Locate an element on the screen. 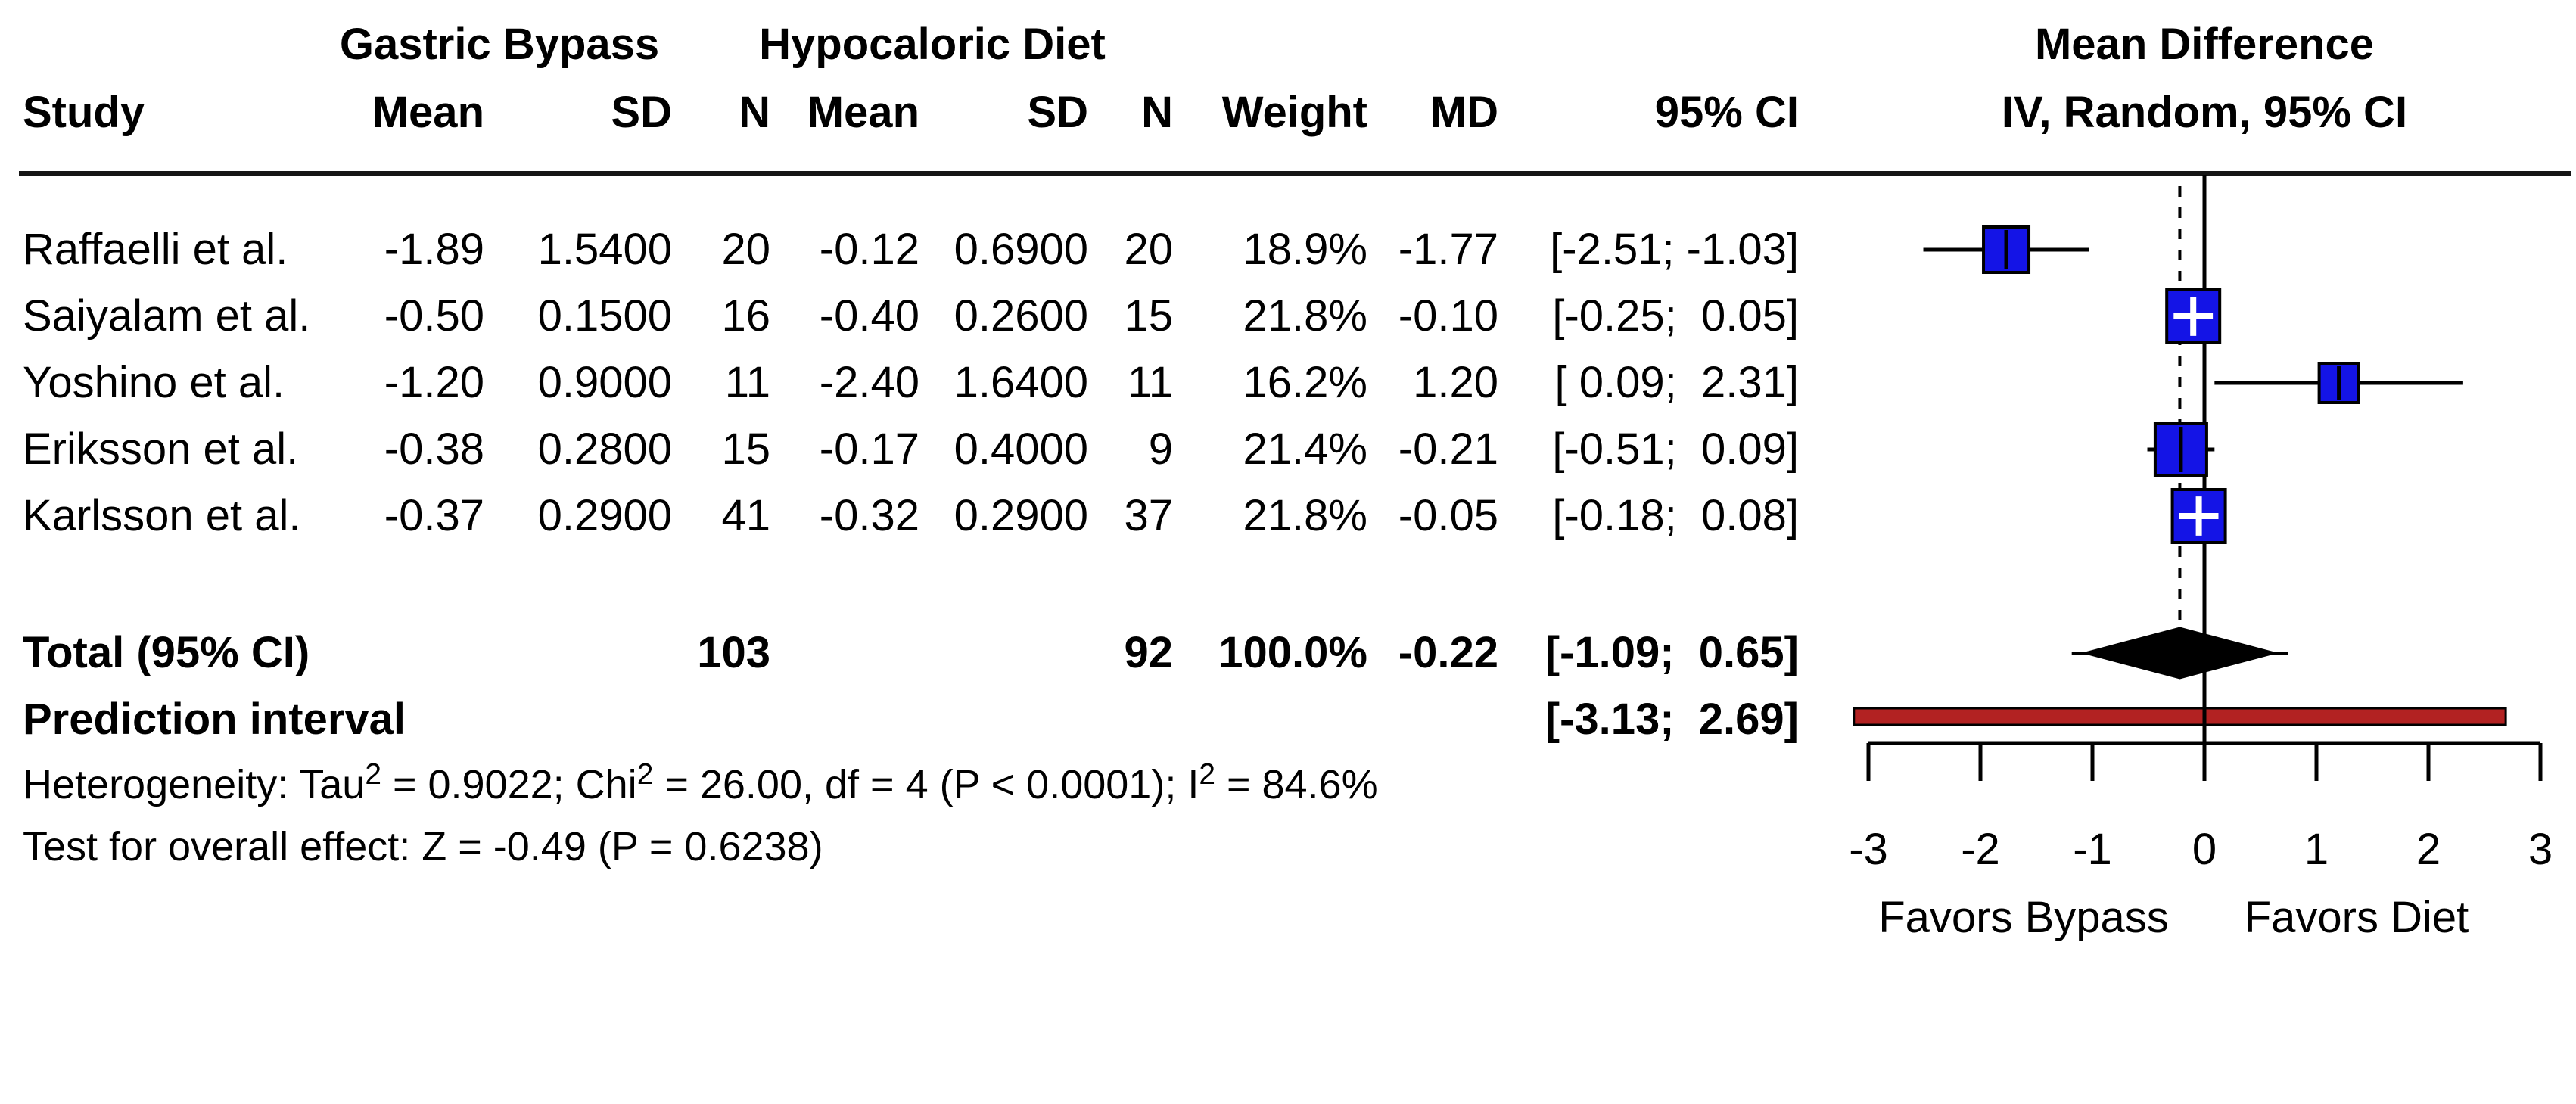 Image resolution: width=2576 pixels, height=1104 pixels. col-header-hd-mean: Mean is located at coordinates (863, 112).